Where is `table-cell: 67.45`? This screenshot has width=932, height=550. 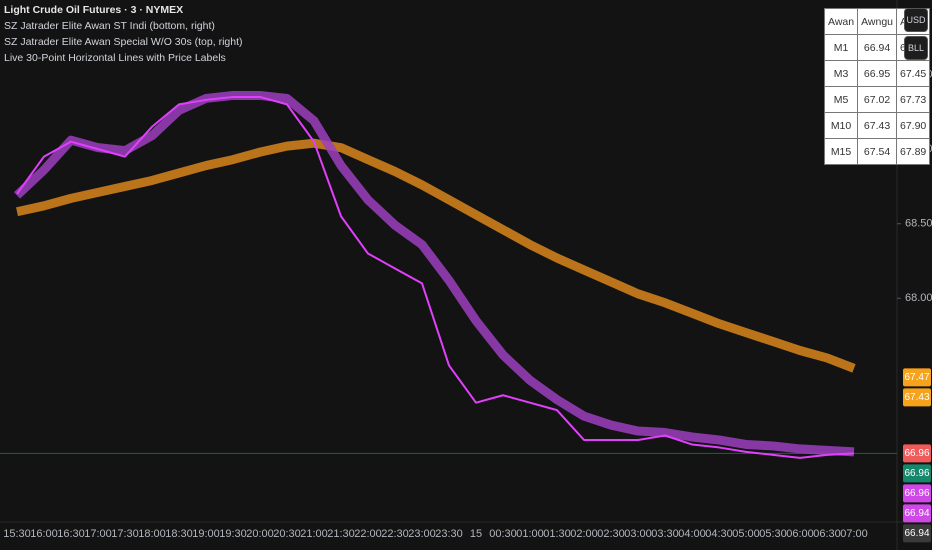 table-cell: 67.45 is located at coordinates (913, 73).